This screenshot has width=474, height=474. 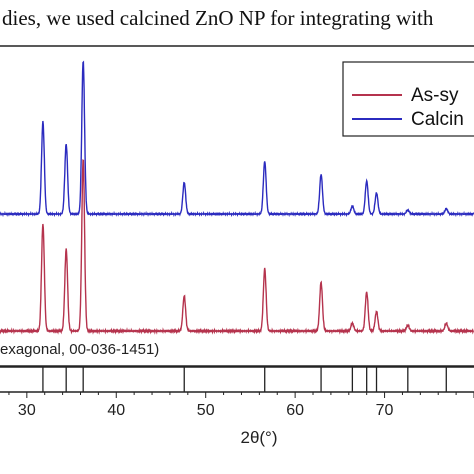 What do you see at coordinates (116, 410) in the screenshot?
I see `x-tick-label: 40` at bounding box center [116, 410].